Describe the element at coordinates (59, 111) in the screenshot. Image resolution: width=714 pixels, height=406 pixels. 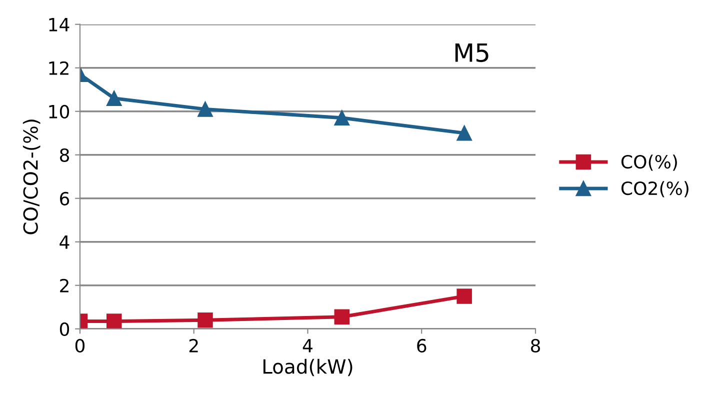
I see `y-tick-label: 10` at that location.